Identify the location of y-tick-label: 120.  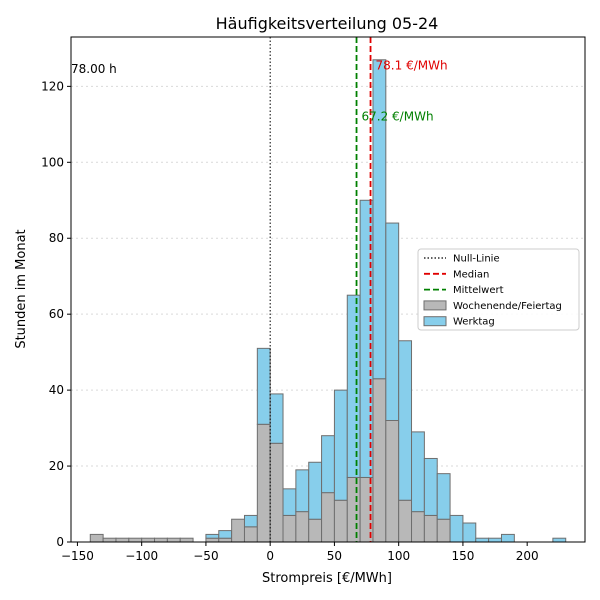
(52, 86).